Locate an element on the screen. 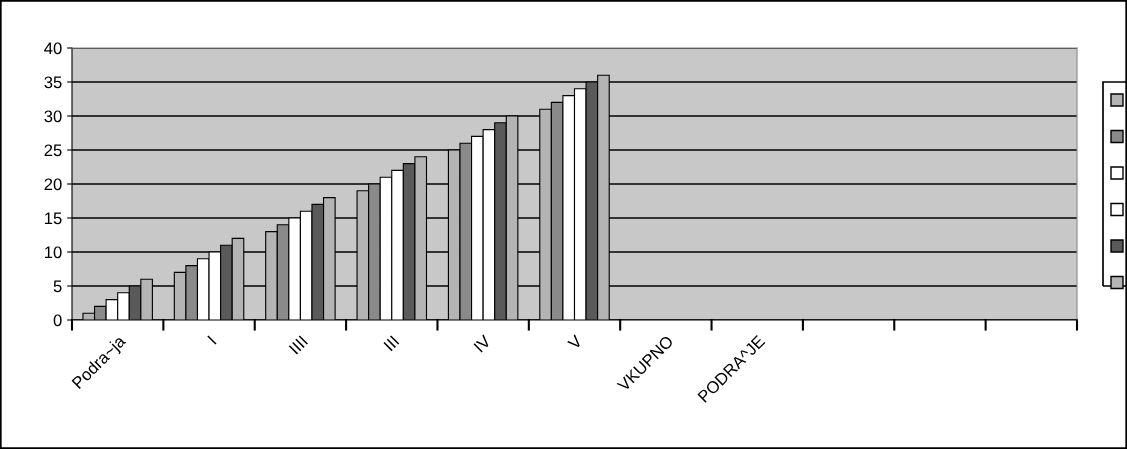  y-tick-label: 20 is located at coordinates (53, 184).